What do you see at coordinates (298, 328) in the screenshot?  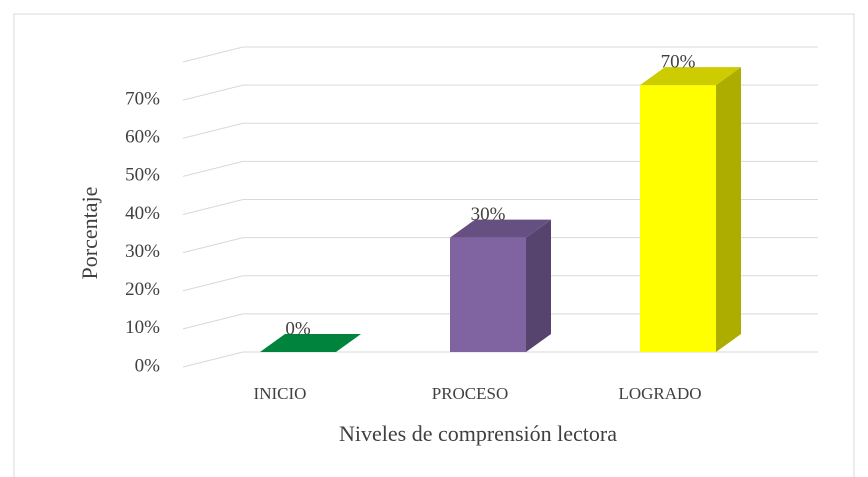 I see `data-label: 0%` at bounding box center [298, 328].